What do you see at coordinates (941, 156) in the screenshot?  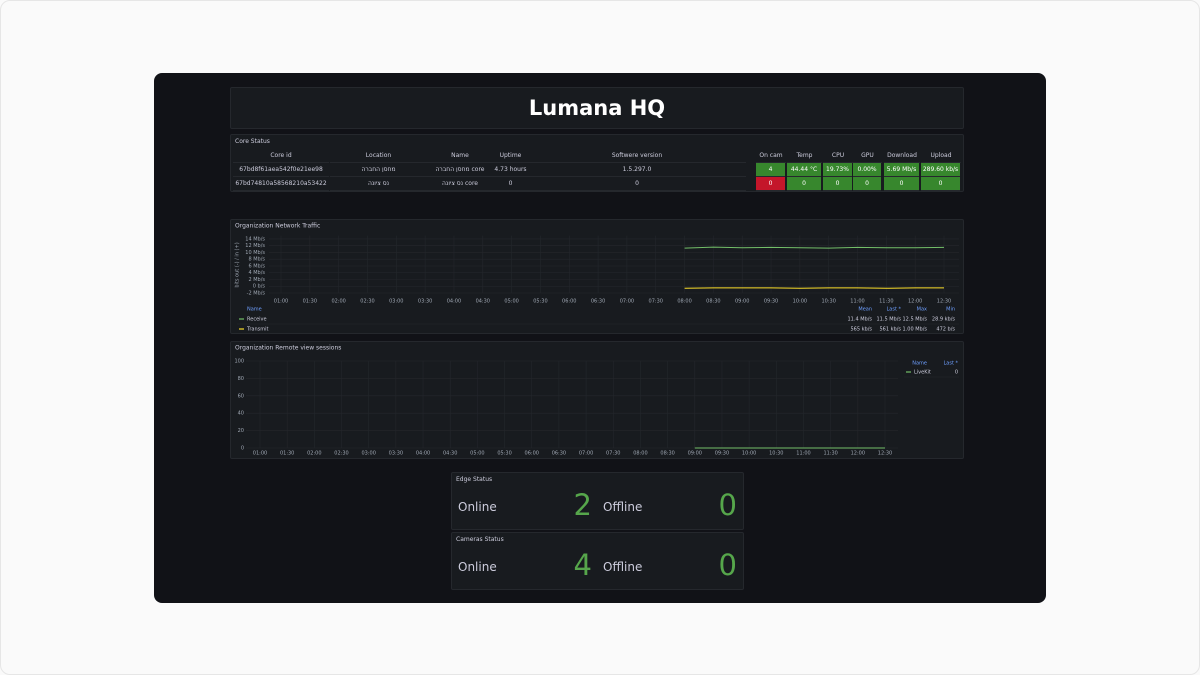 I see `column-header: Upload` at bounding box center [941, 156].